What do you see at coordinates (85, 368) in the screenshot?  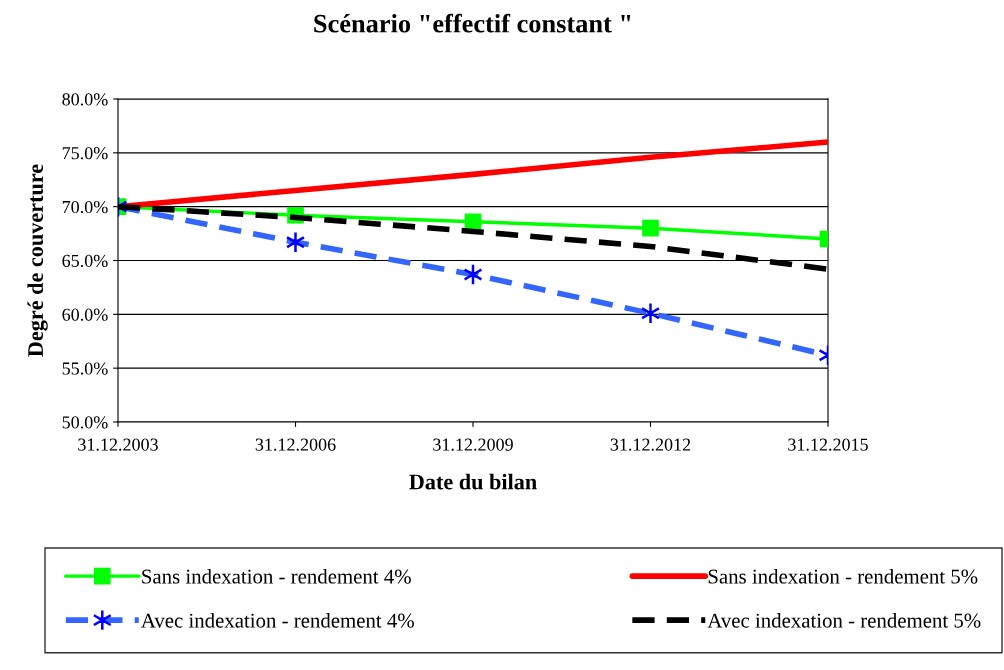 I see `y-tick-label: 55.0%` at bounding box center [85, 368].